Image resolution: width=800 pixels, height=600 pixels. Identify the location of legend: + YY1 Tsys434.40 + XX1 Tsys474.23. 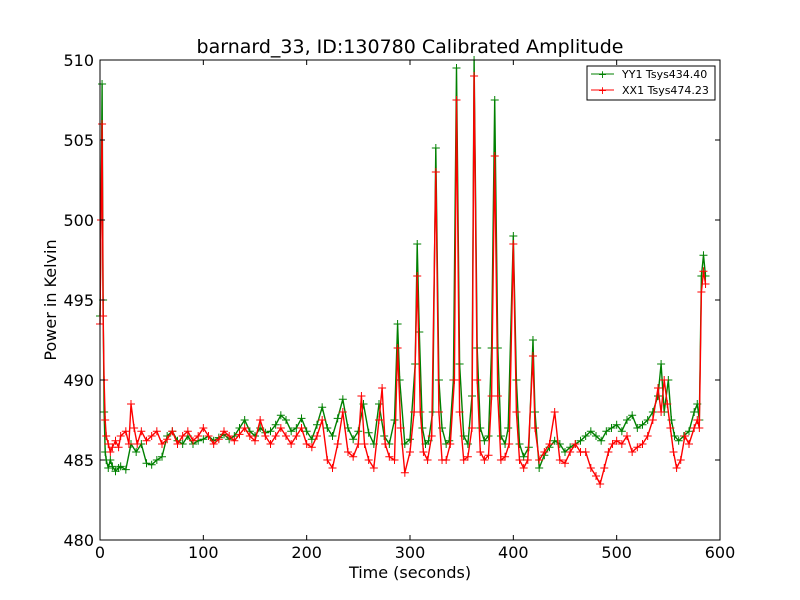
(651, 83).